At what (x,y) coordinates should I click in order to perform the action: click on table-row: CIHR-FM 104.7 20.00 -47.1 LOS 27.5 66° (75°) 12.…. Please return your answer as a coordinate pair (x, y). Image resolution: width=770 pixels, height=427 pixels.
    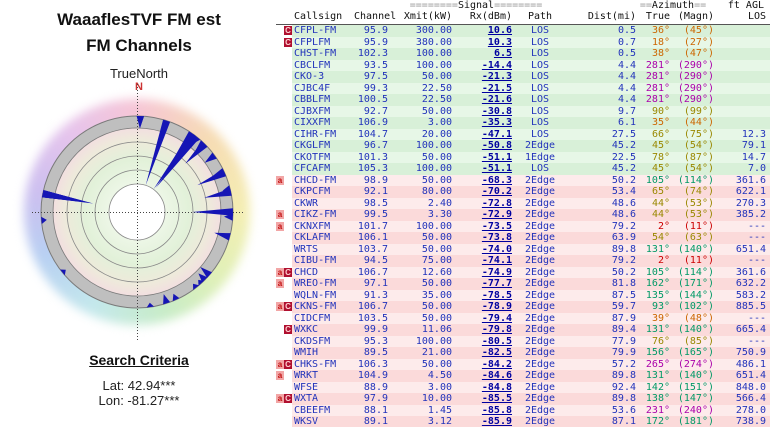
    Looking at the image, I should click on (523, 134).